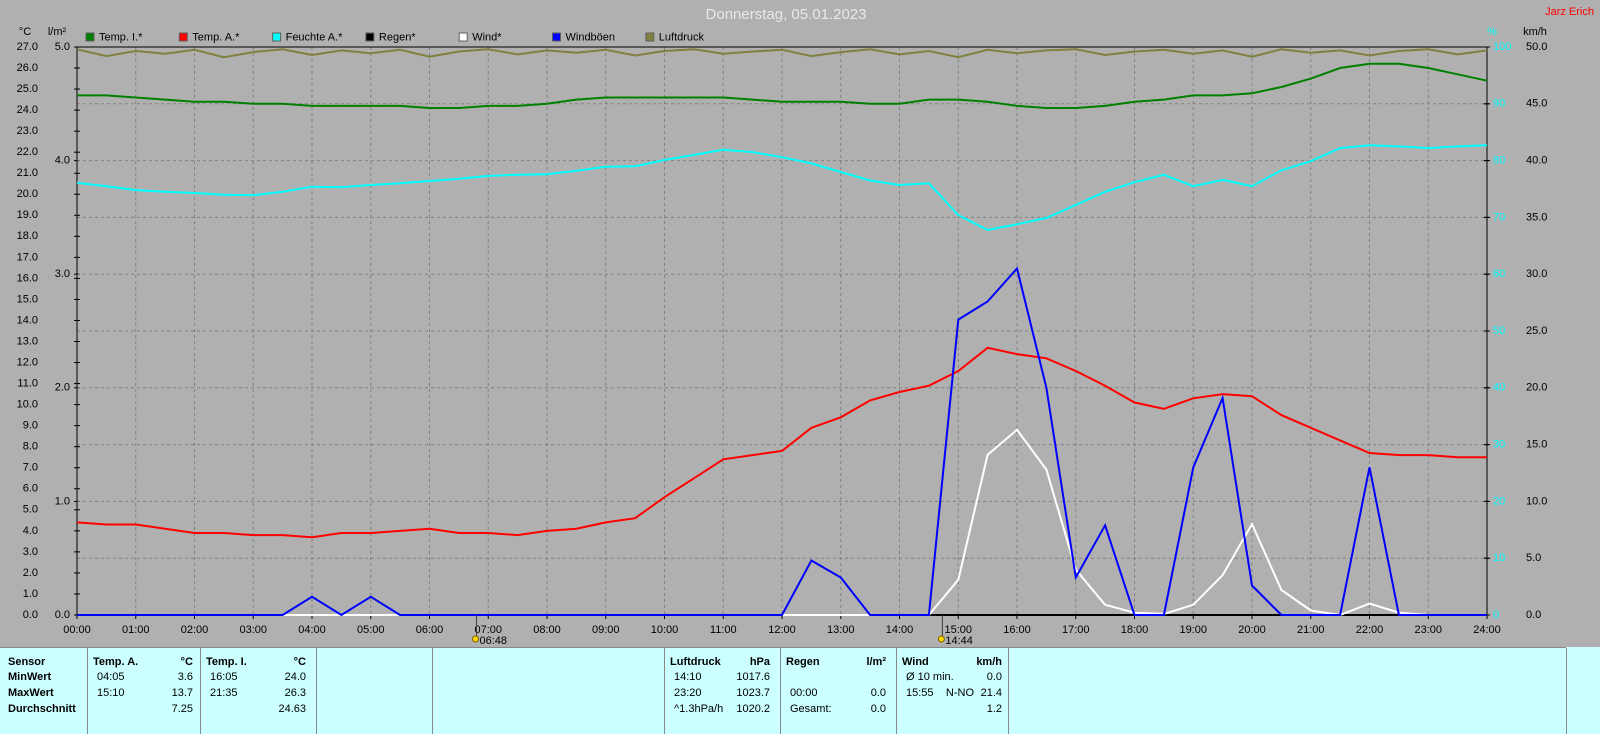 The width and height of the screenshot is (1600, 734). What do you see at coordinates (30, 489) in the screenshot?
I see `y-tick-label: 6.0` at bounding box center [30, 489].